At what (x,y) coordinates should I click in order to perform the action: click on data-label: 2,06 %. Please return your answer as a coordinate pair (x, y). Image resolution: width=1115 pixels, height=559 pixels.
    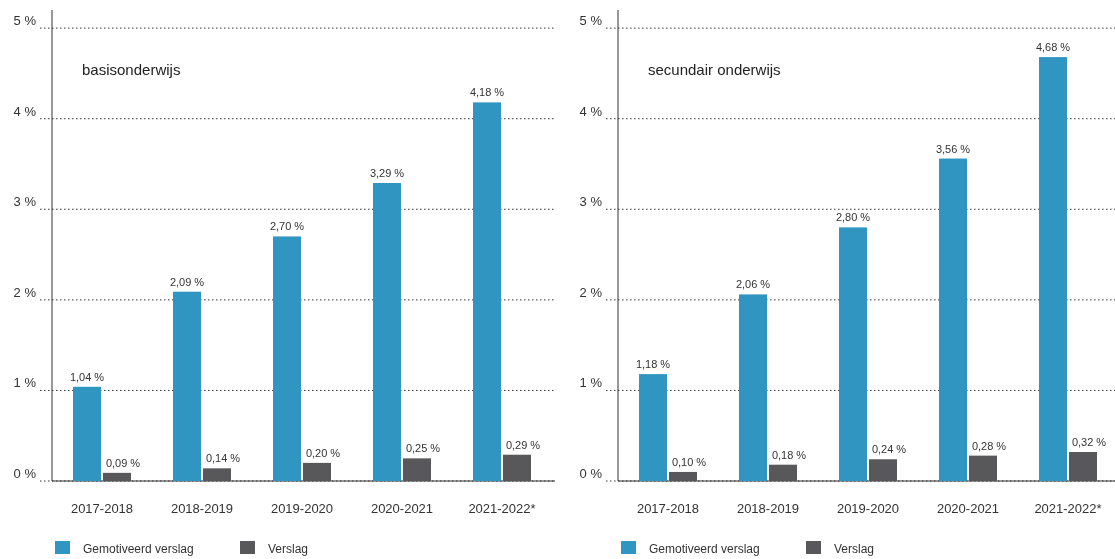
    Looking at the image, I should click on (753, 284).